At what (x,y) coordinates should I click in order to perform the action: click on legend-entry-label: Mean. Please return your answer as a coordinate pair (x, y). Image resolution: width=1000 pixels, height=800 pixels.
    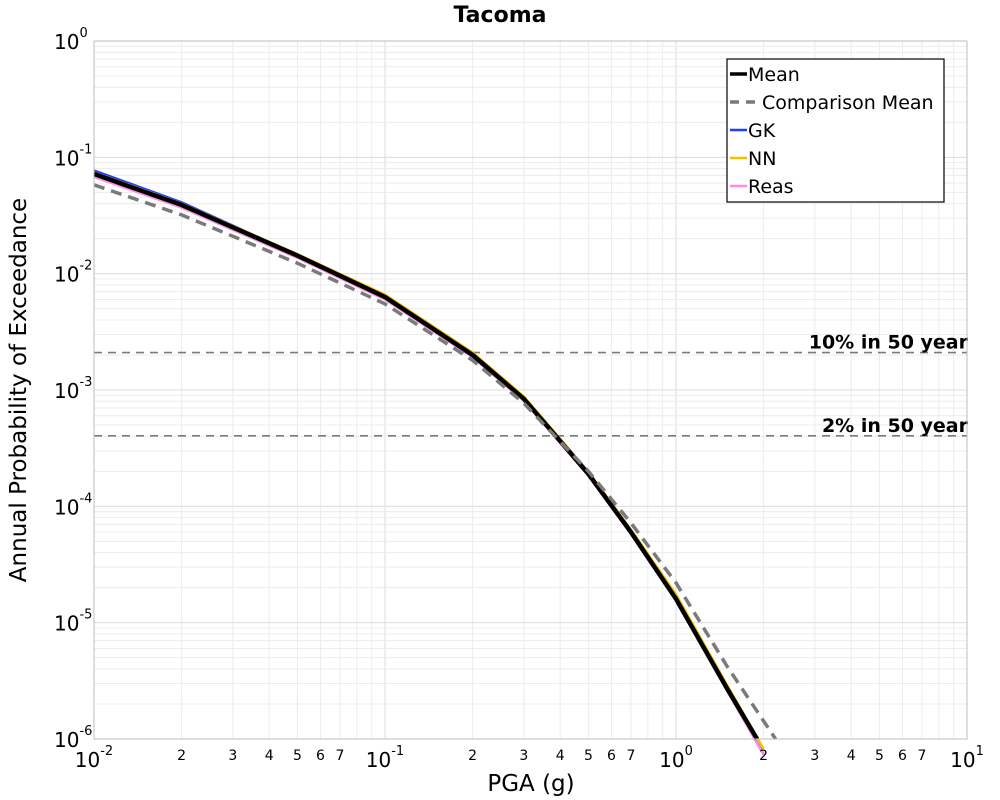
    Looking at the image, I should click on (774, 75).